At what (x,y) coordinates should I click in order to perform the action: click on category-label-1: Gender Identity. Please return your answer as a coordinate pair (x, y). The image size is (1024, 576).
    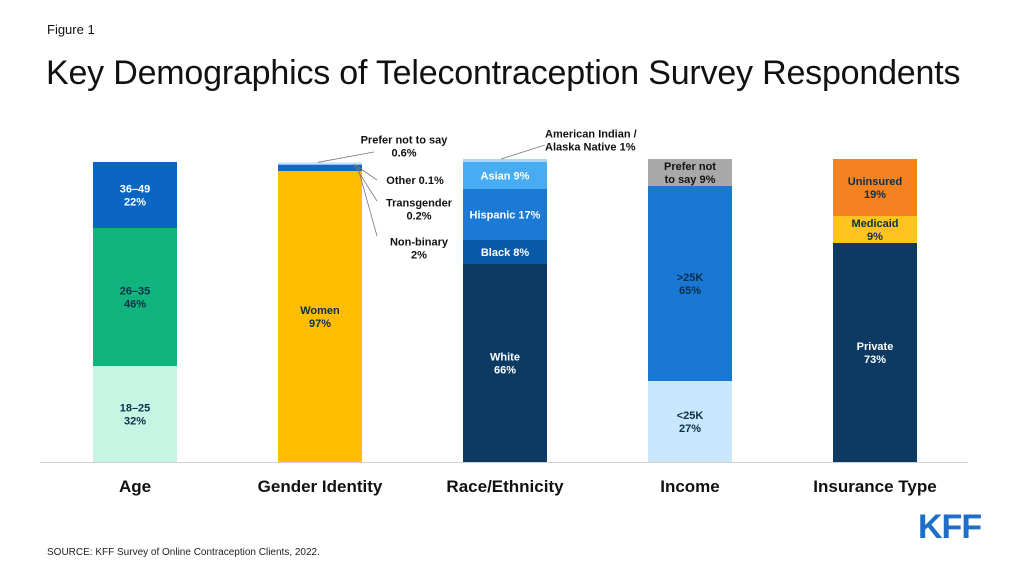
    Looking at the image, I should click on (320, 486).